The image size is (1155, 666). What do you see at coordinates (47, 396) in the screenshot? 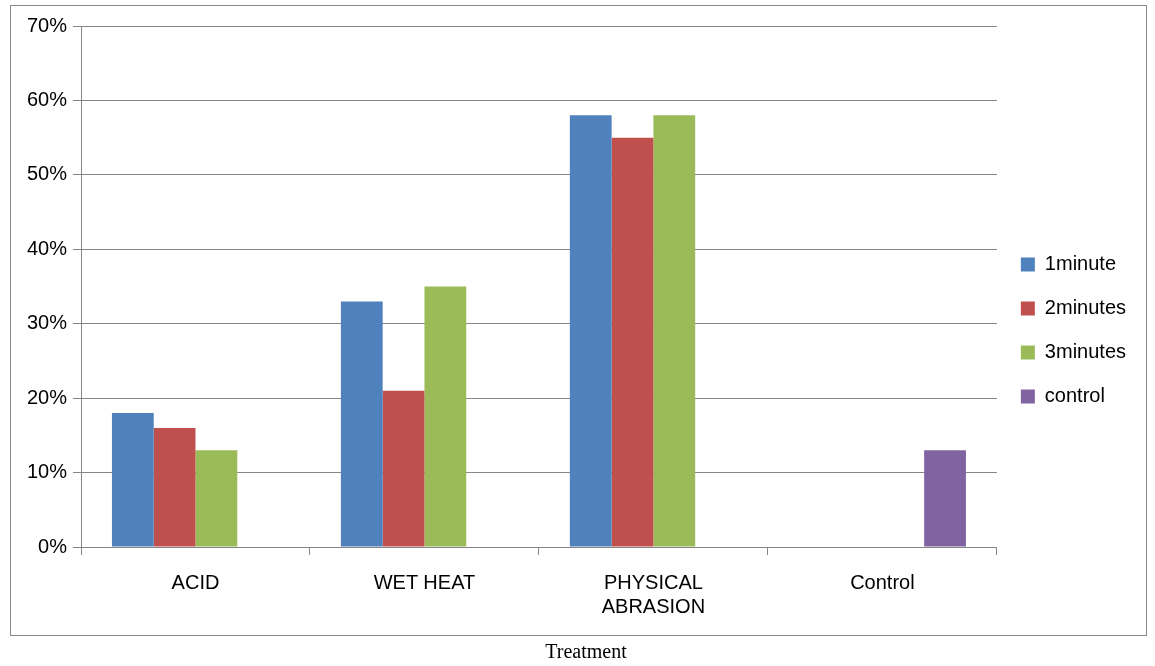
I see `y-tick-label: 20%` at bounding box center [47, 396].